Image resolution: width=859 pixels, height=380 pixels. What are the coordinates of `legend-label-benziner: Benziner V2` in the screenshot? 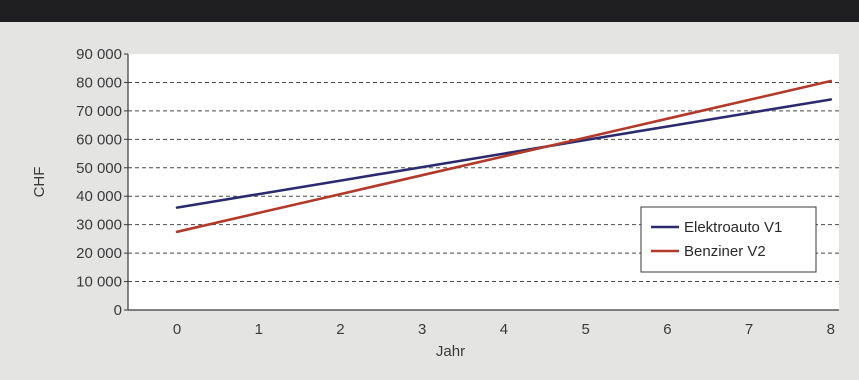 It's located at (725, 251).